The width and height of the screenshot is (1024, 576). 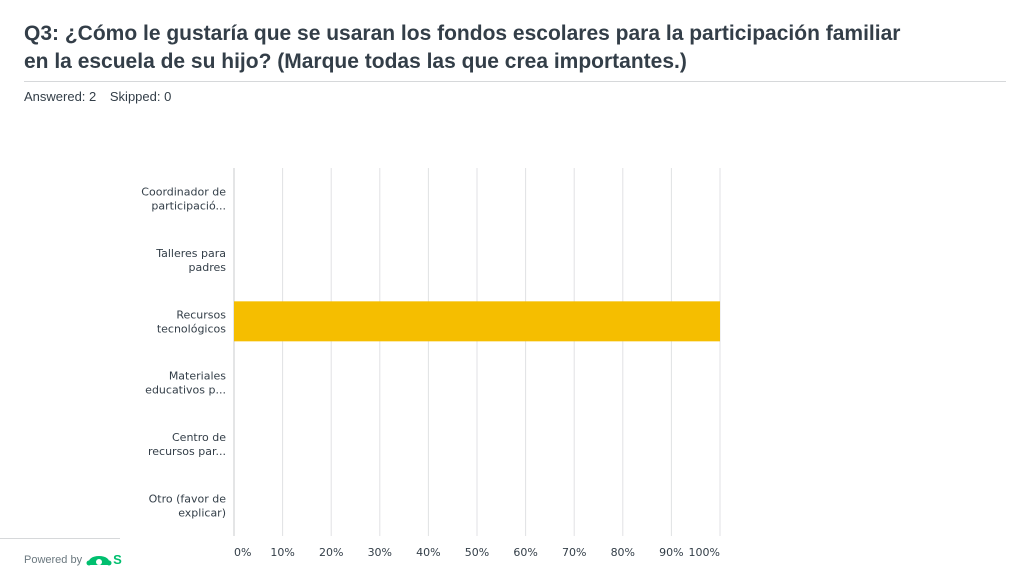 I want to click on category-label: Talleres para padres, so click(x=190, y=260).